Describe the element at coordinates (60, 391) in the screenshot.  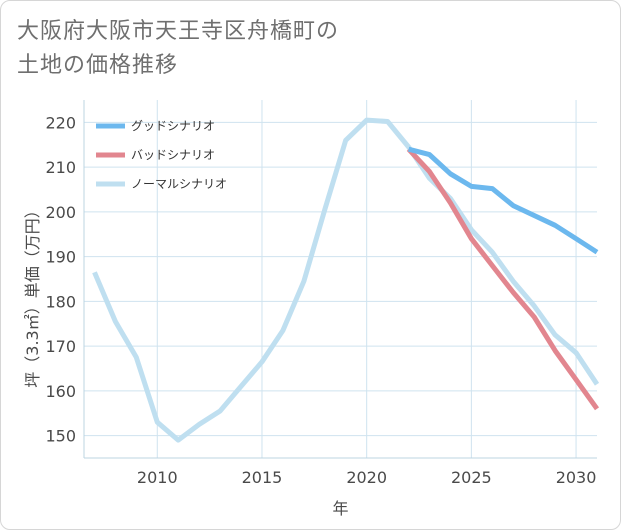
I see `y-tick-label: 160` at that location.